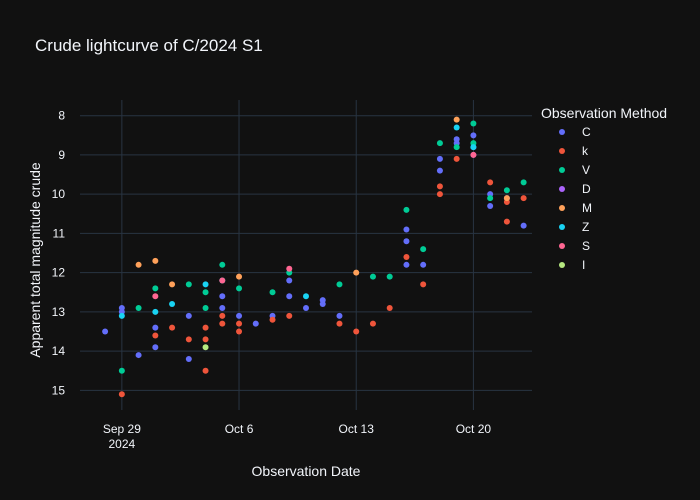 This screenshot has height=500, width=700. I want to click on legend-label: C, so click(586, 132).